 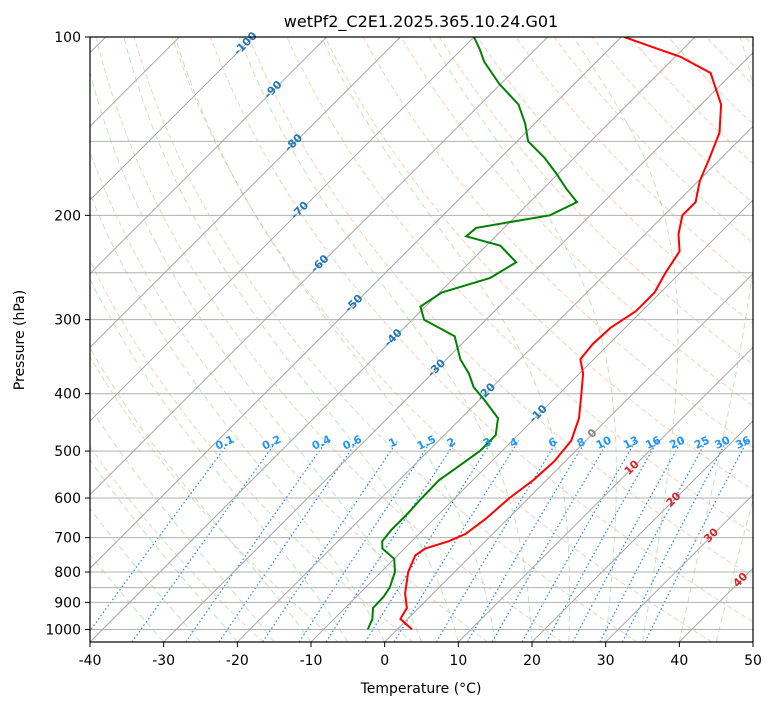 I want to click on x-tick-label: 20, so click(x=532, y=661).